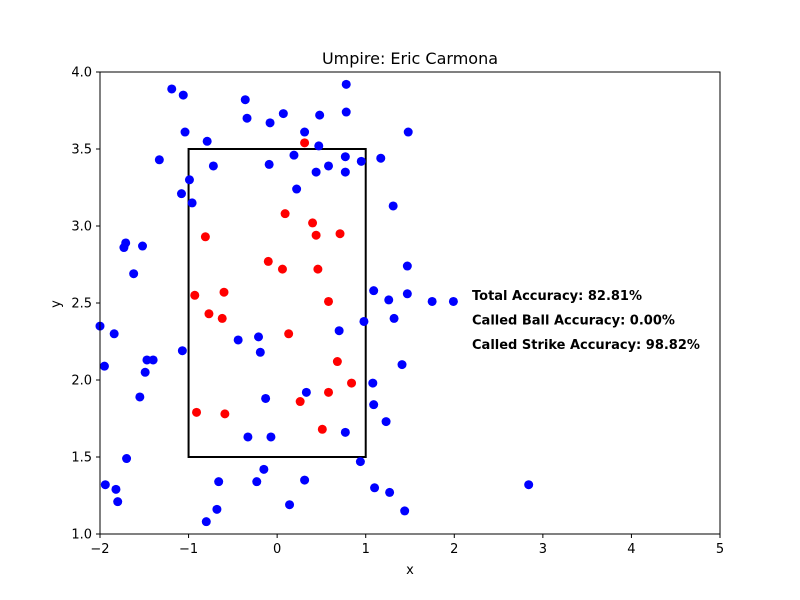  I want to click on x-tick-label: 0, so click(277, 549).